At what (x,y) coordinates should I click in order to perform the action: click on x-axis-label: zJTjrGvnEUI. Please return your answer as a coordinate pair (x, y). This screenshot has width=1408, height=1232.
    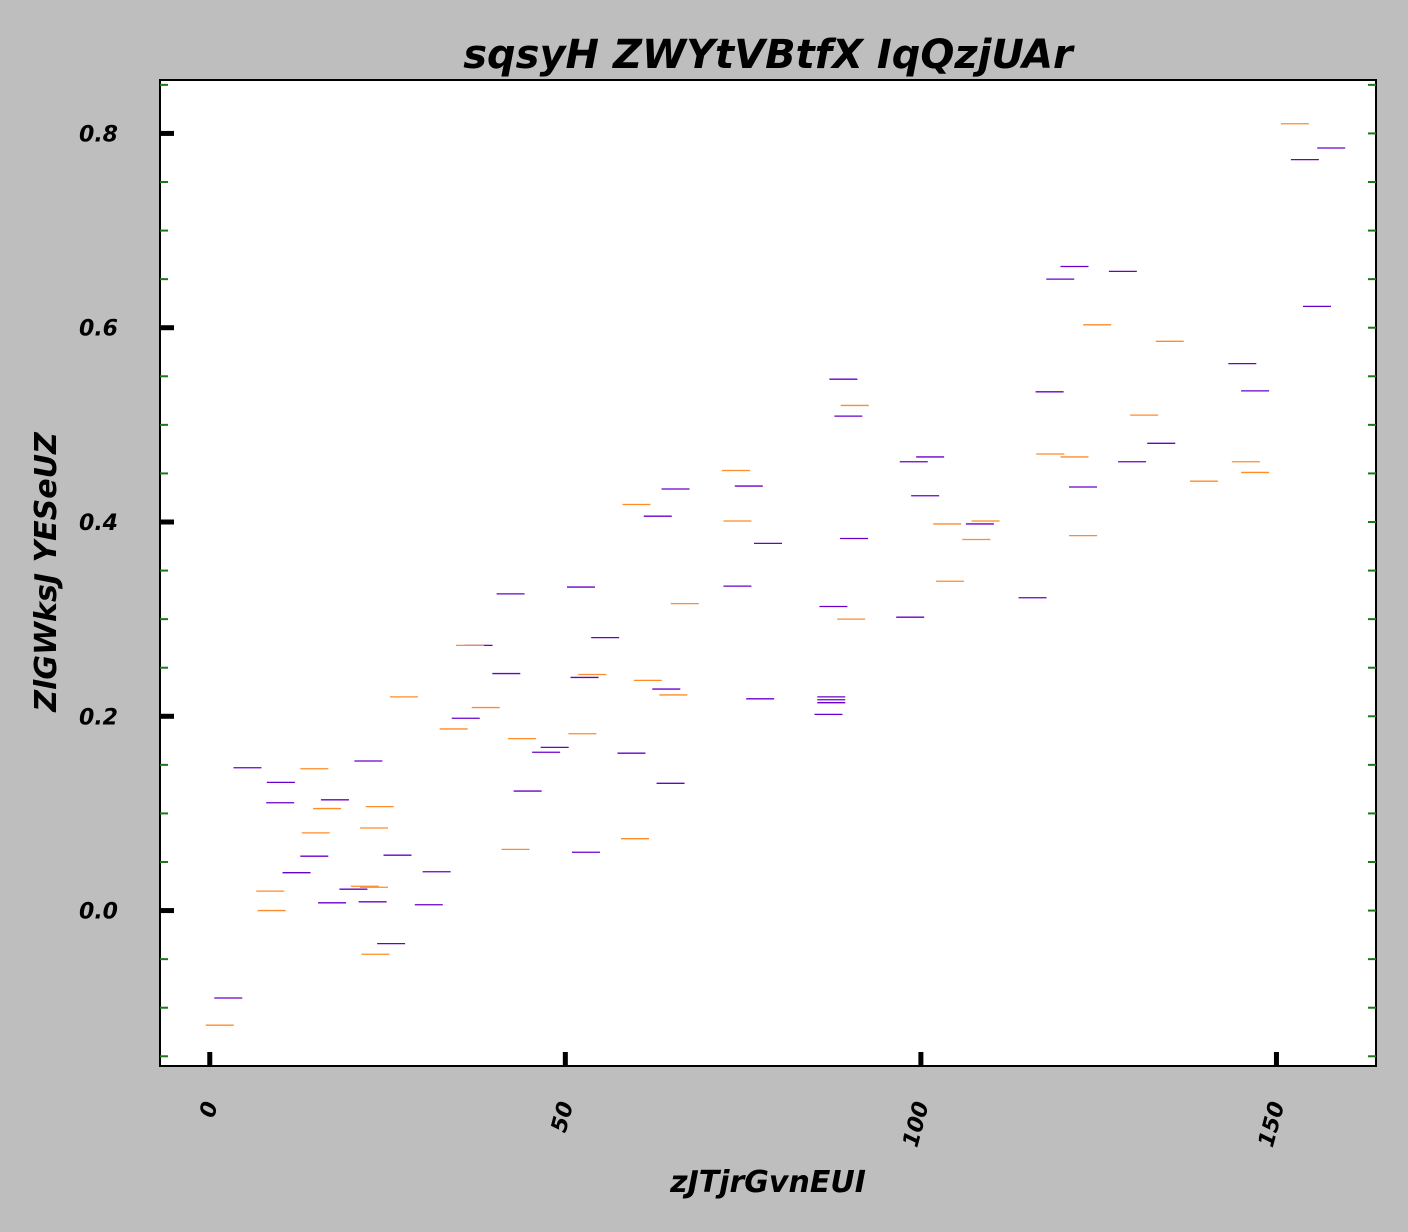
    Looking at the image, I should click on (767, 1182).